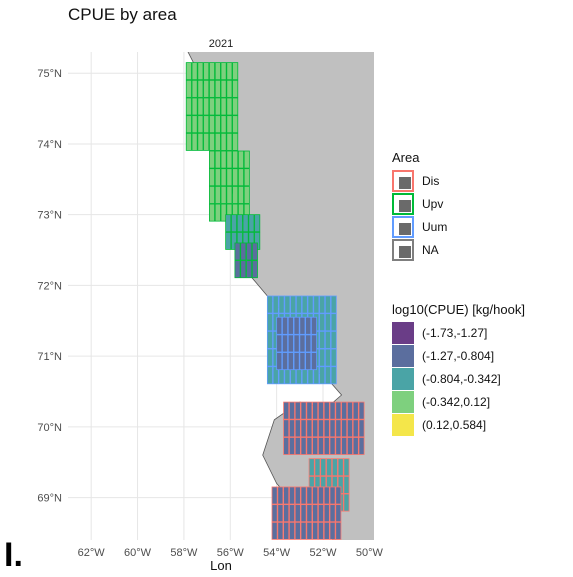  I want to click on x-tick-label: 60°W, so click(138, 553).